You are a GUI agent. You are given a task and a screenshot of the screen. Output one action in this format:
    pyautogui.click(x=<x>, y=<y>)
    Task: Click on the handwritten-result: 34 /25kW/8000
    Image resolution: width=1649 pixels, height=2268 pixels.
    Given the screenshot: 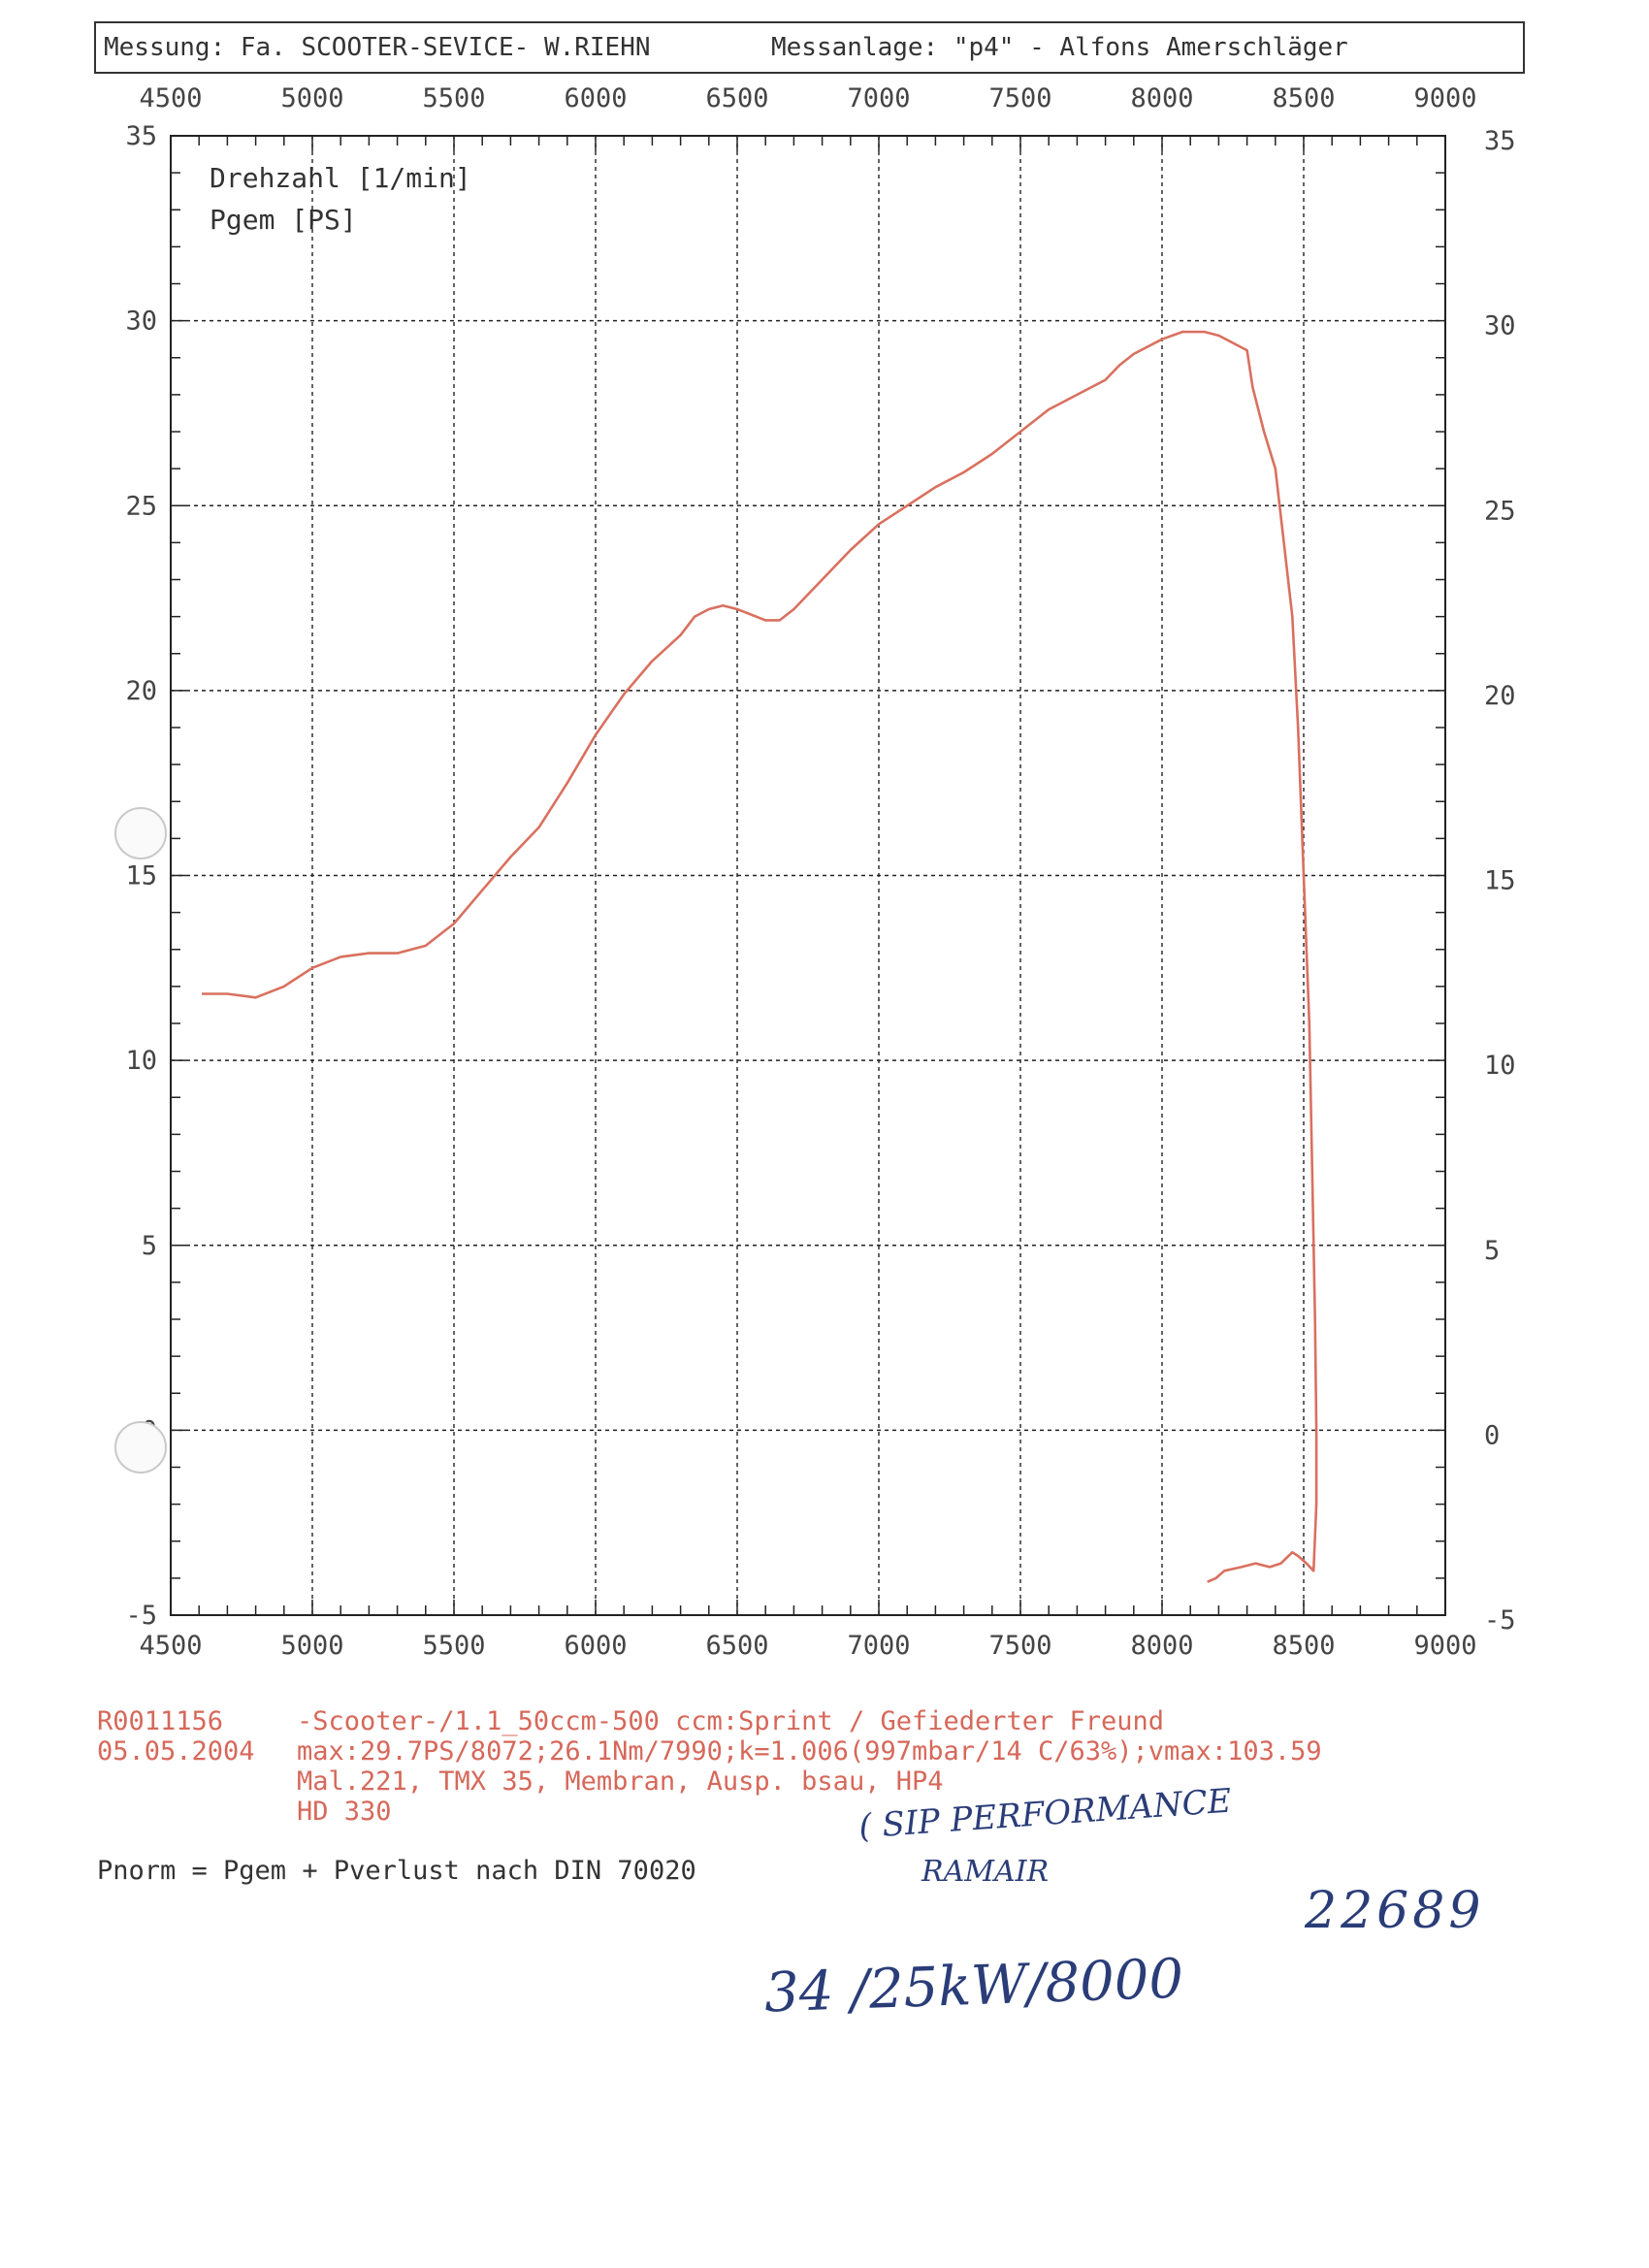 What is the action you would take?
    pyautogui.click(x=973, y=1986)
    